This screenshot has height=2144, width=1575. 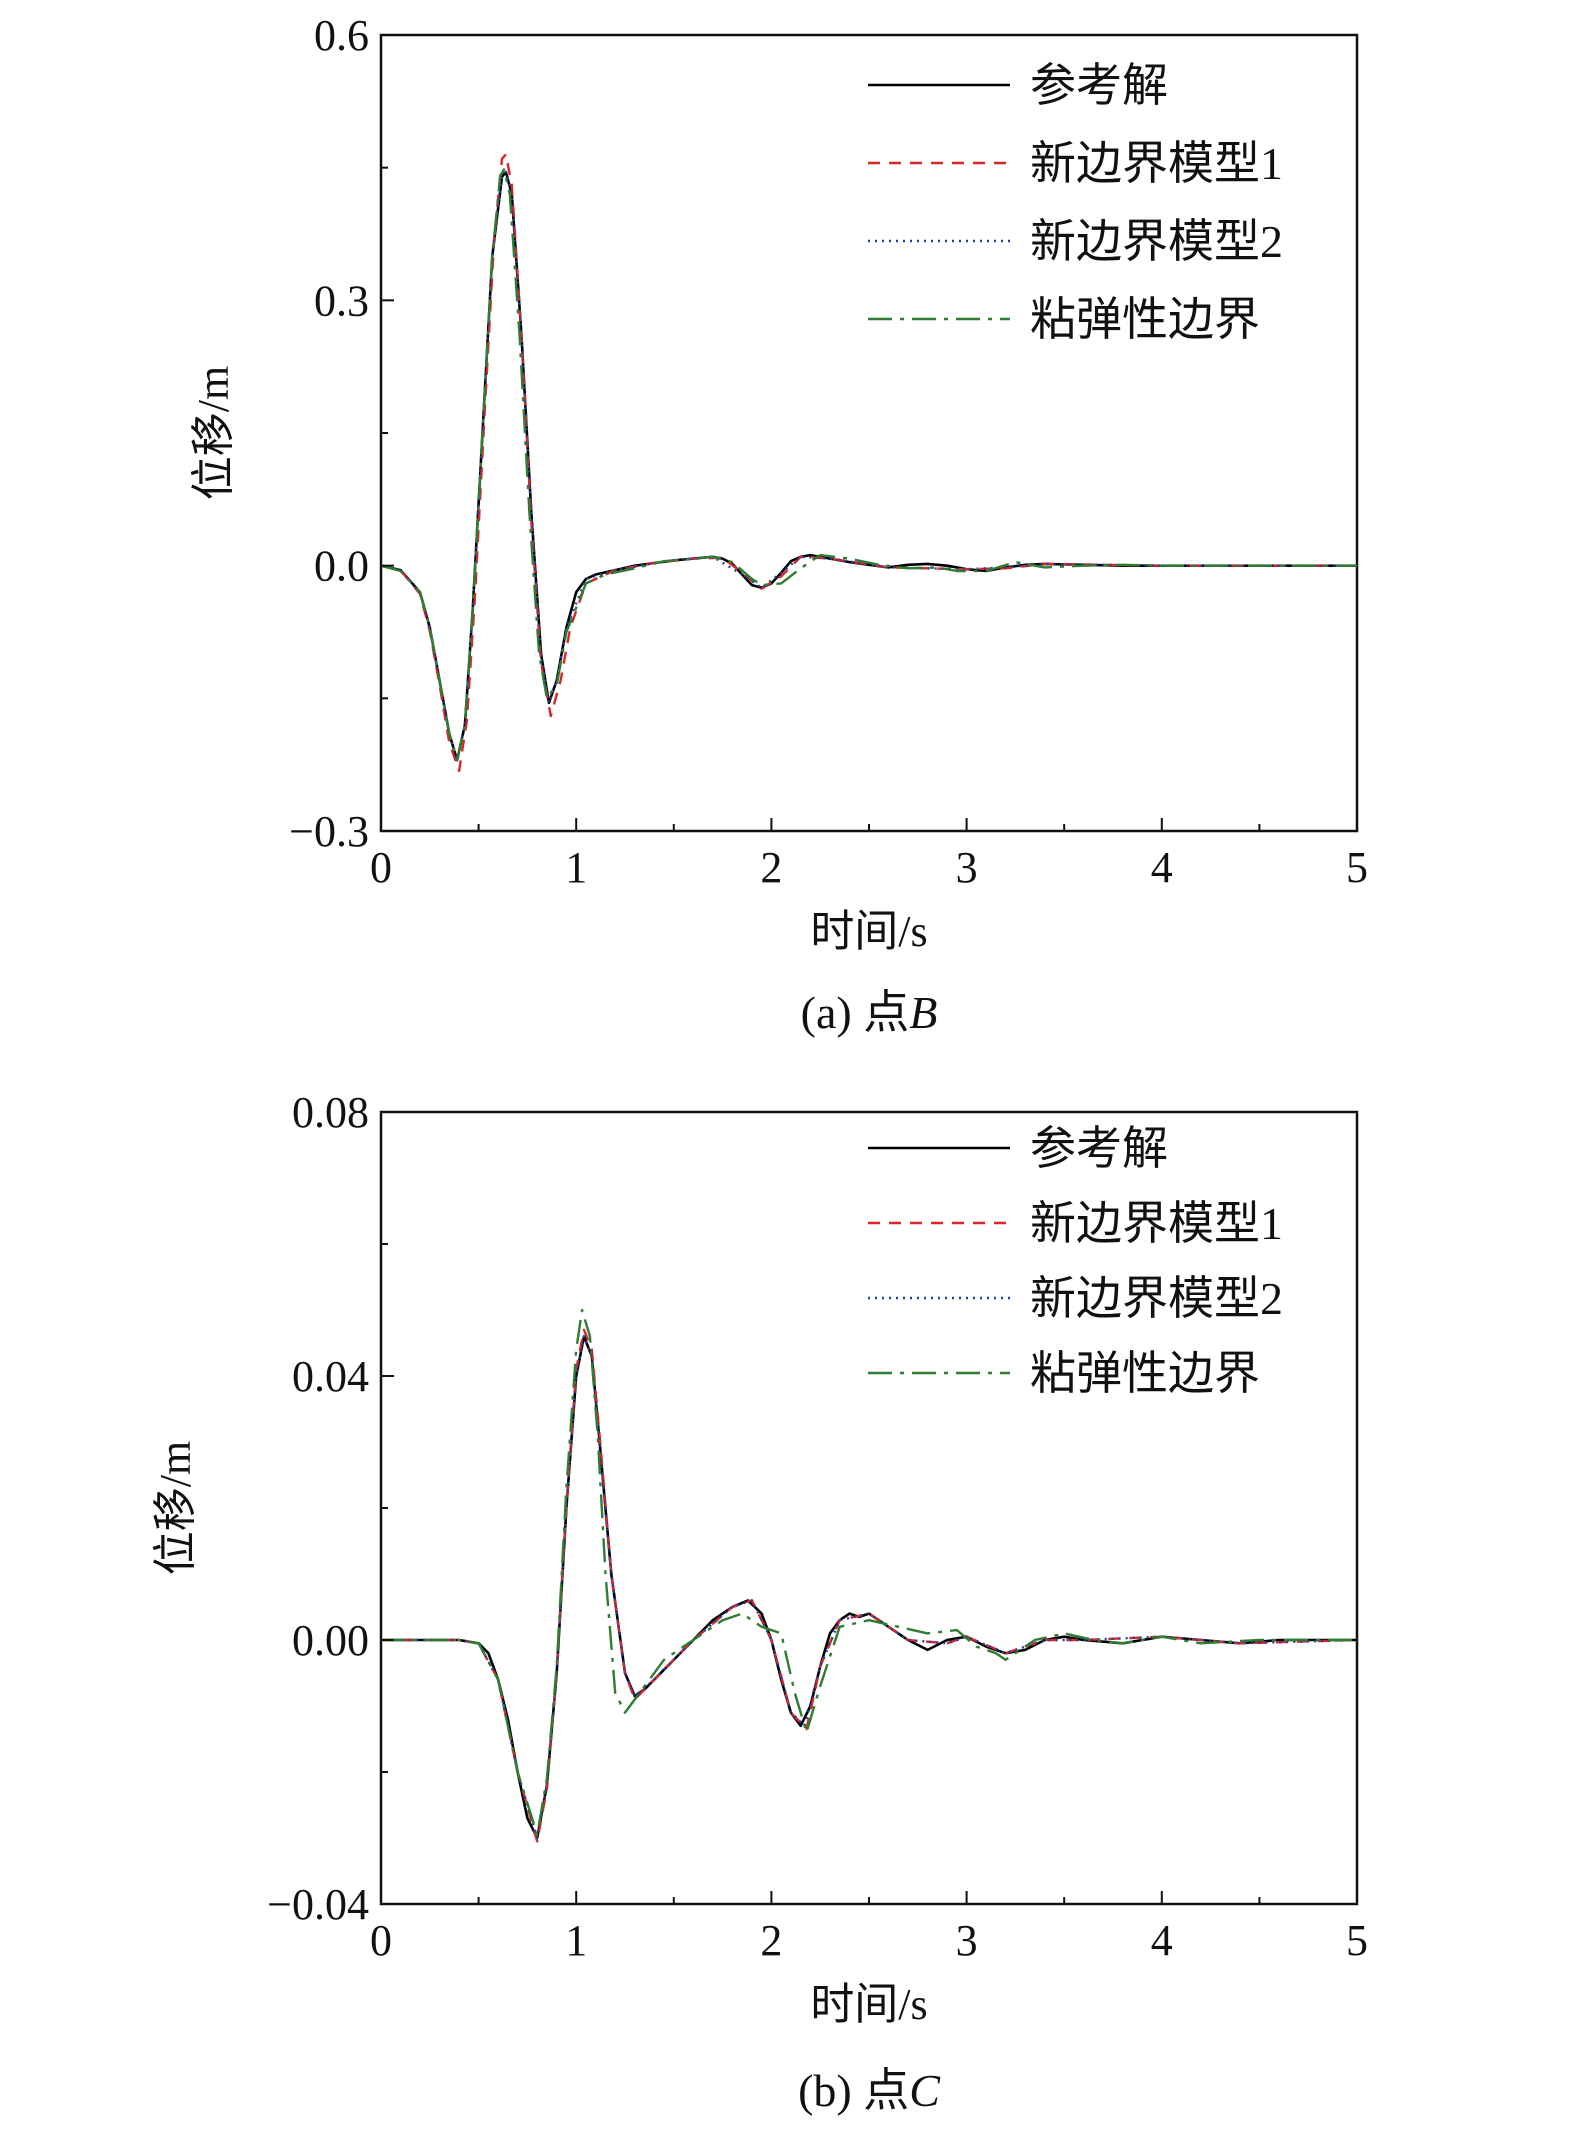 I want to click on panel-caption: (b) 点C, so click(x=869, y=2090).